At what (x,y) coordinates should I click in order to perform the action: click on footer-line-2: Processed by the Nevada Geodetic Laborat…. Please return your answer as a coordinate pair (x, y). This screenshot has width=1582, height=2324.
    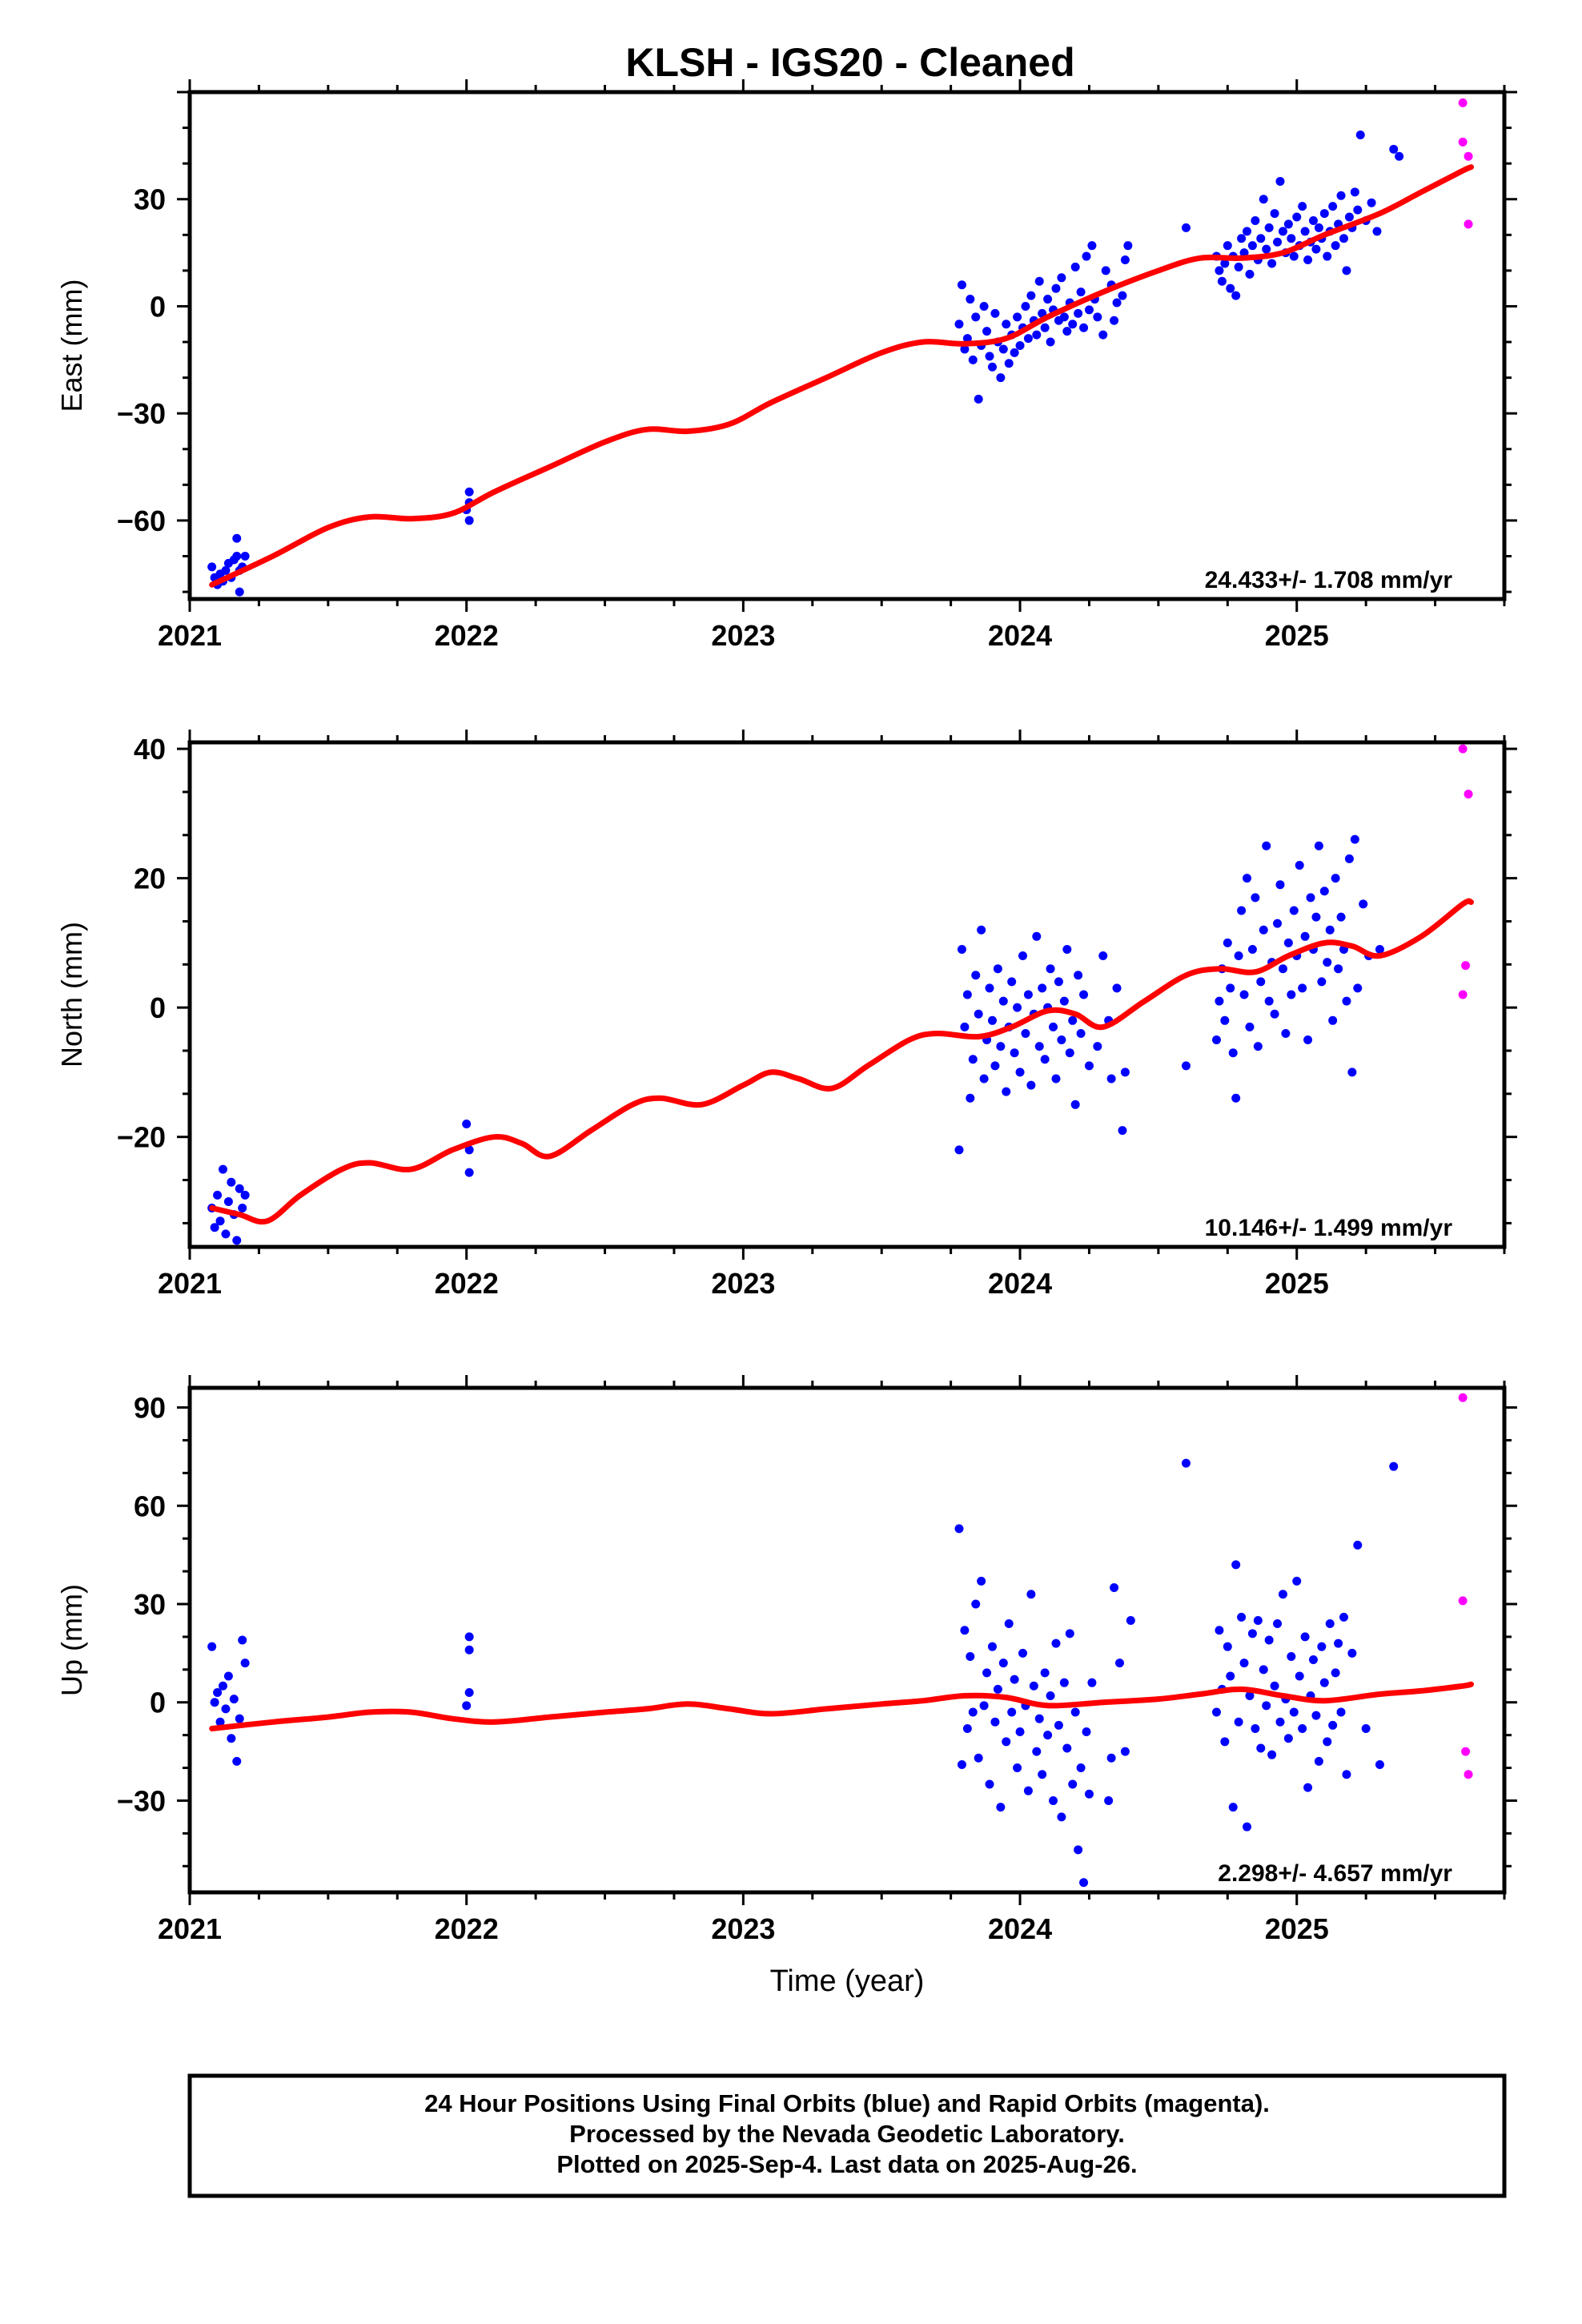
    Looking at the image, I should click on (847, 2134).